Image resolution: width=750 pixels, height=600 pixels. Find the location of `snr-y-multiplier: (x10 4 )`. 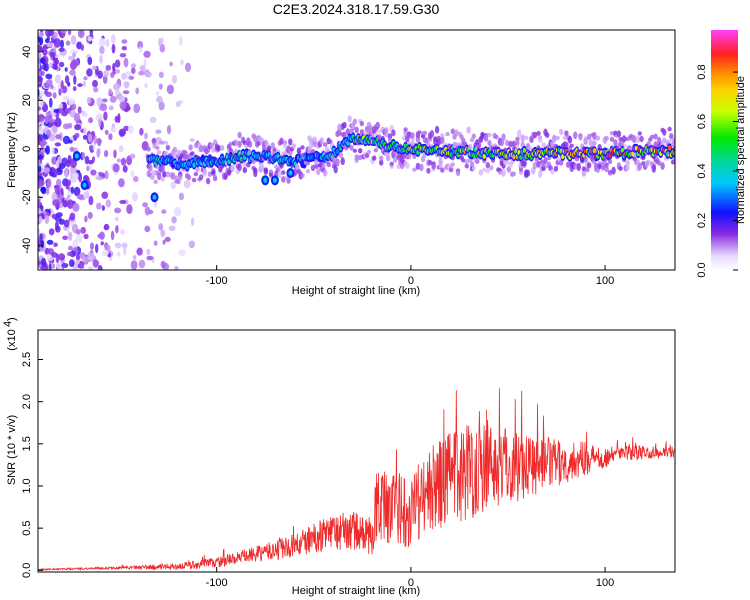

snr-y-multiplier: (x10 4 ) is located at coordinates (10, 333).